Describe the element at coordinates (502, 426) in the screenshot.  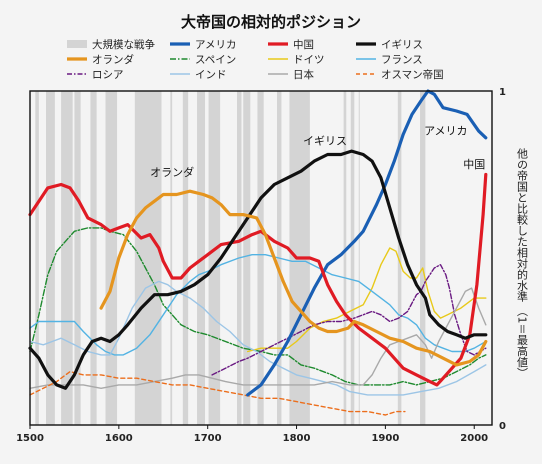
I see `y-tick-label: 0` at that location.